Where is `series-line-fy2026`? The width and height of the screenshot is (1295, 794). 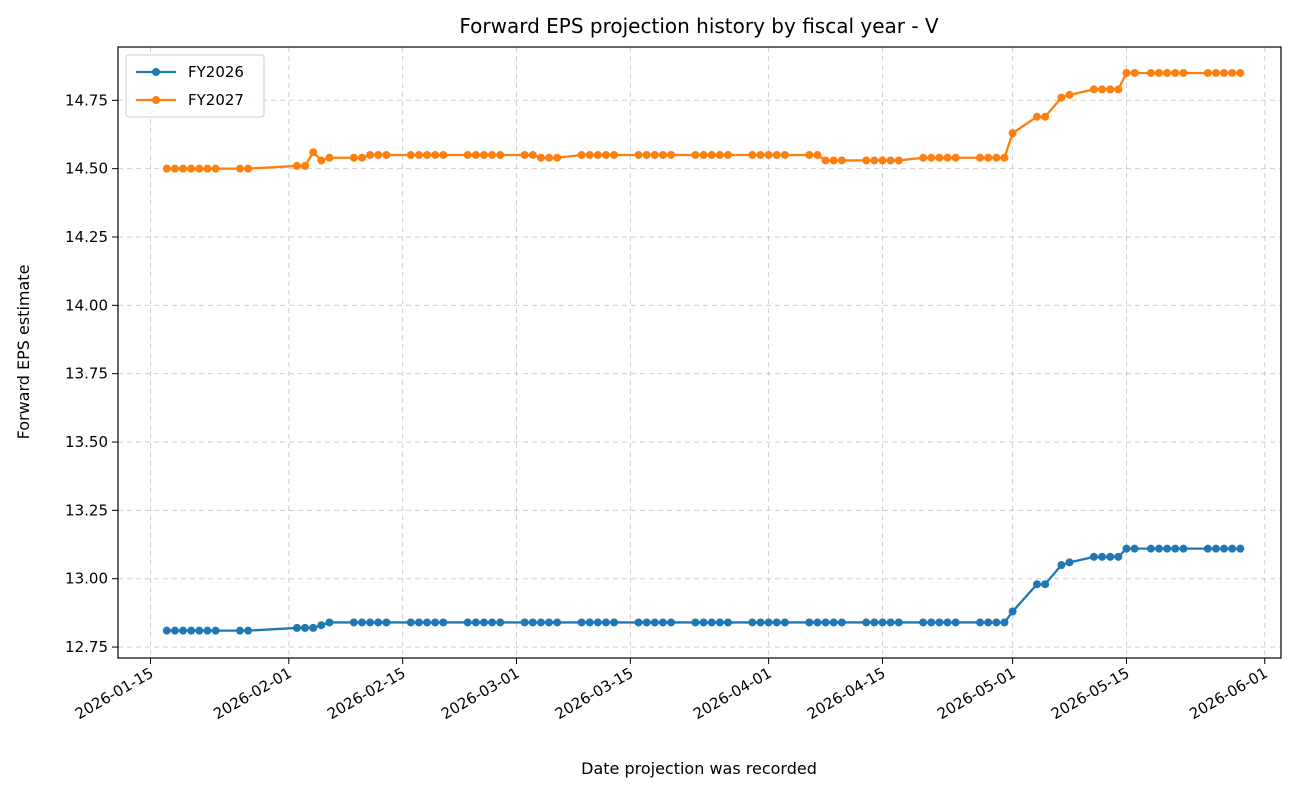
series-line-fy2026 is located at coordinates (703, 589).